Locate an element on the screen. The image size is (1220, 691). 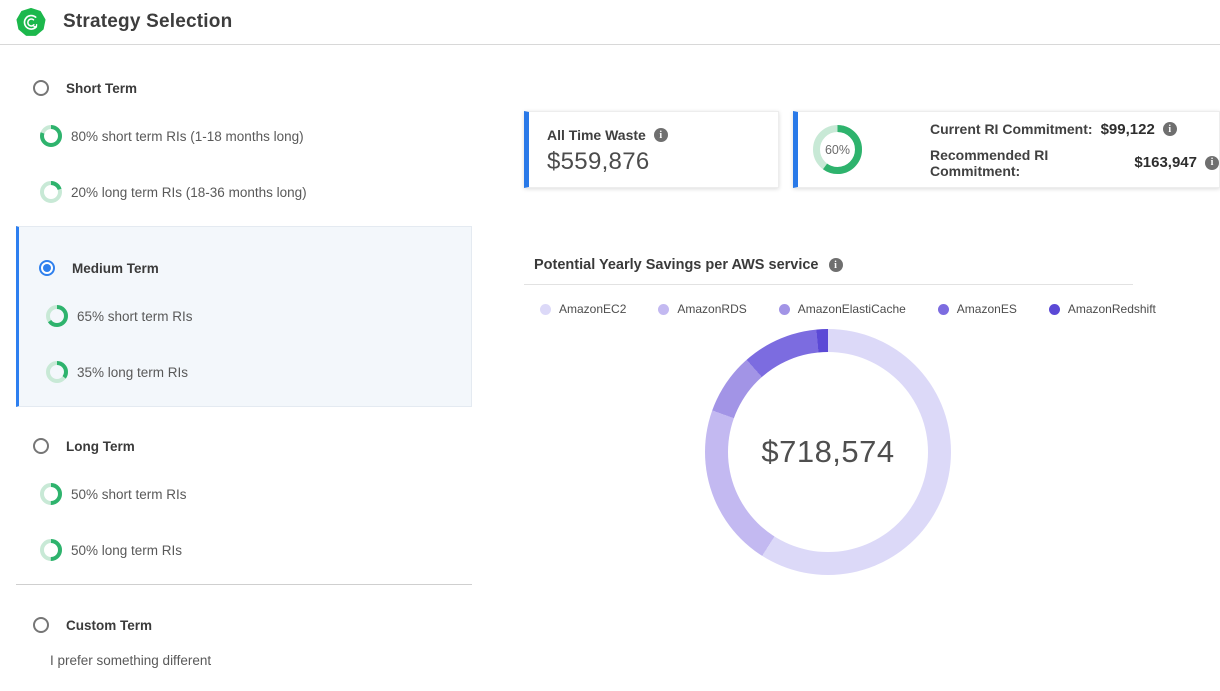
waste-card-label: All Time Waste is located at coordinates (596, 135).